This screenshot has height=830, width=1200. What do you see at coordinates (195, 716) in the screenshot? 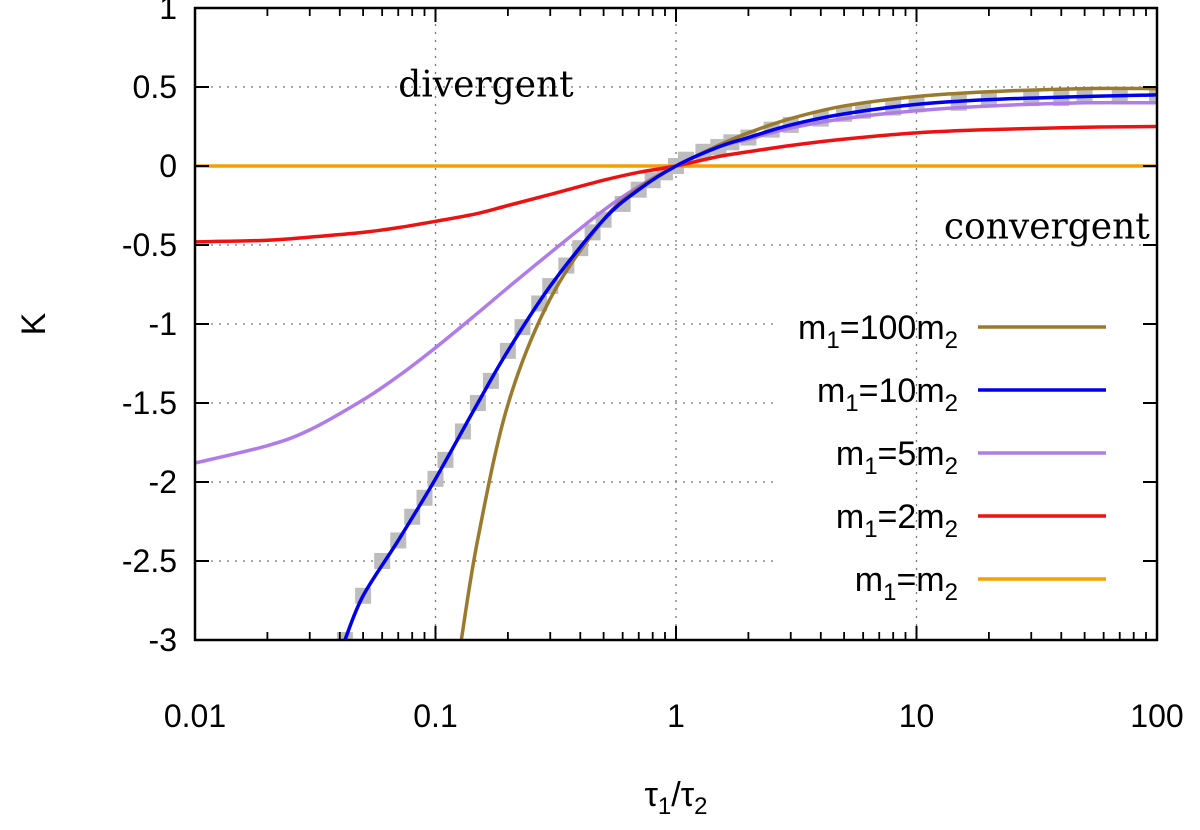
I see `x-tick-label: 0.01` at bounding box center [195, 716].